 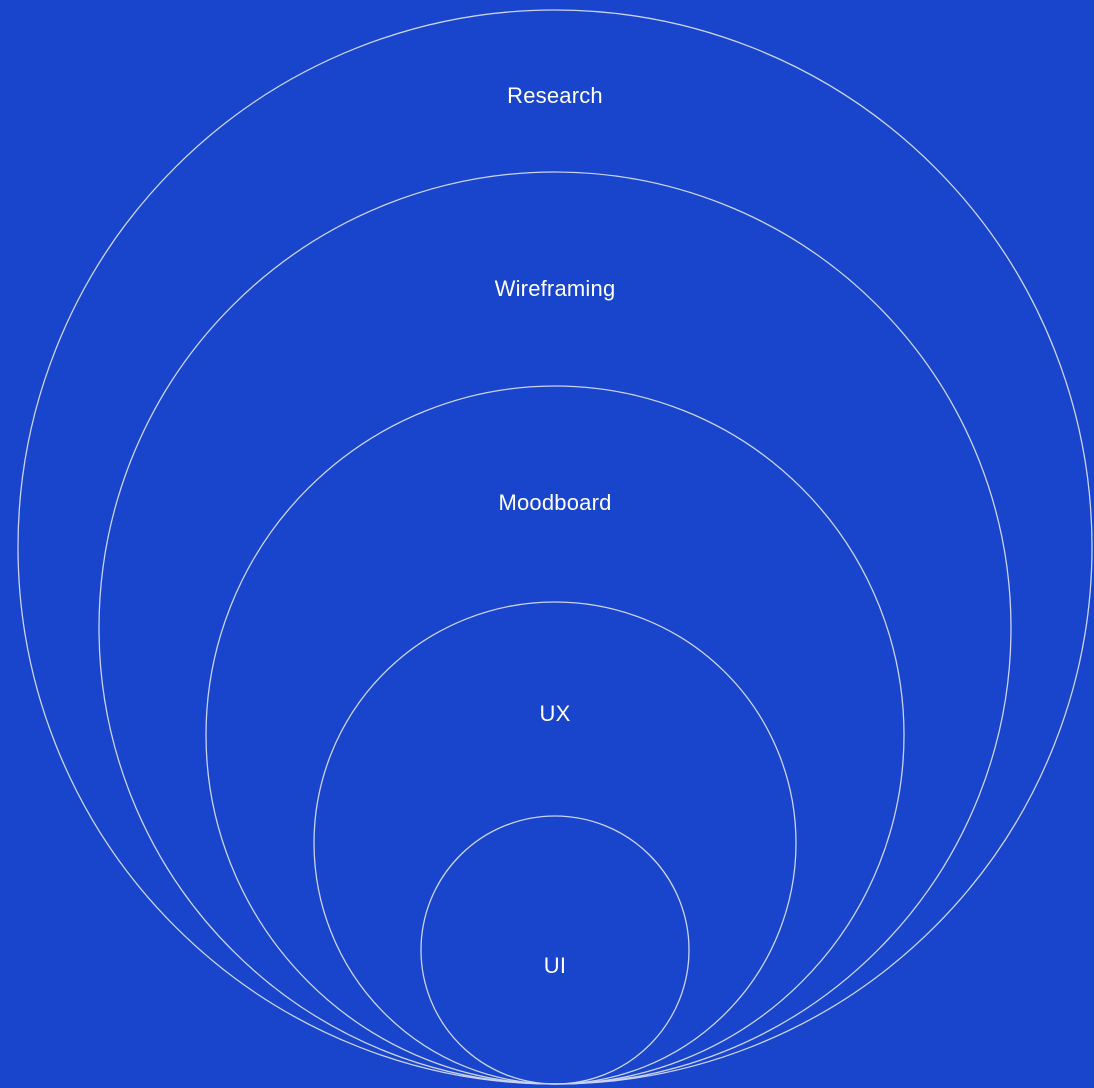 I want to click on layer-label-moodboard: Moodboard, so click(x=555, y=502).